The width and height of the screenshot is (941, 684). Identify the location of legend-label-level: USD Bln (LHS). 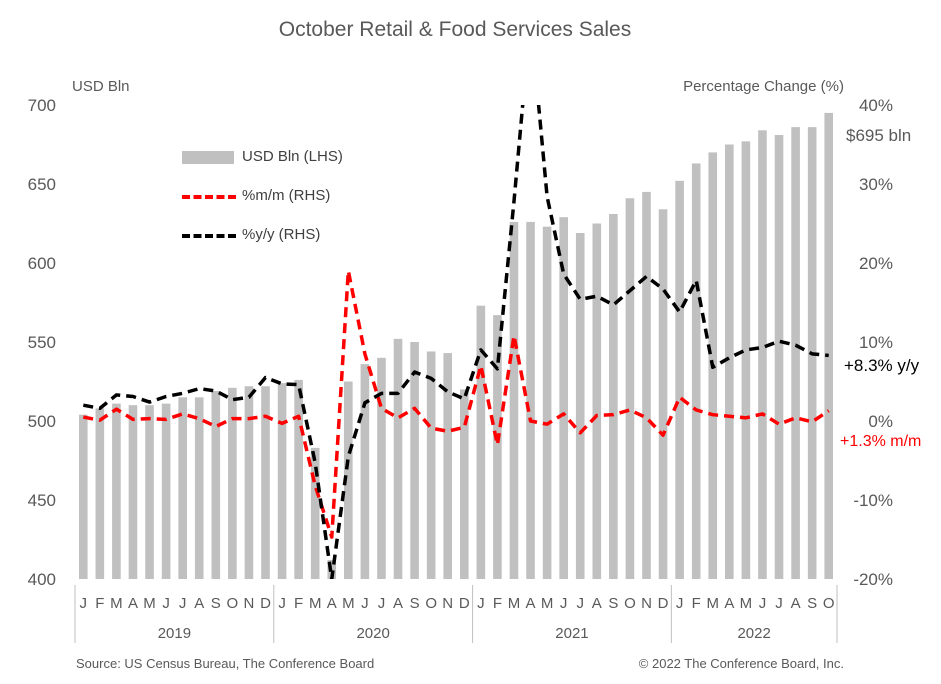
(292, 156).